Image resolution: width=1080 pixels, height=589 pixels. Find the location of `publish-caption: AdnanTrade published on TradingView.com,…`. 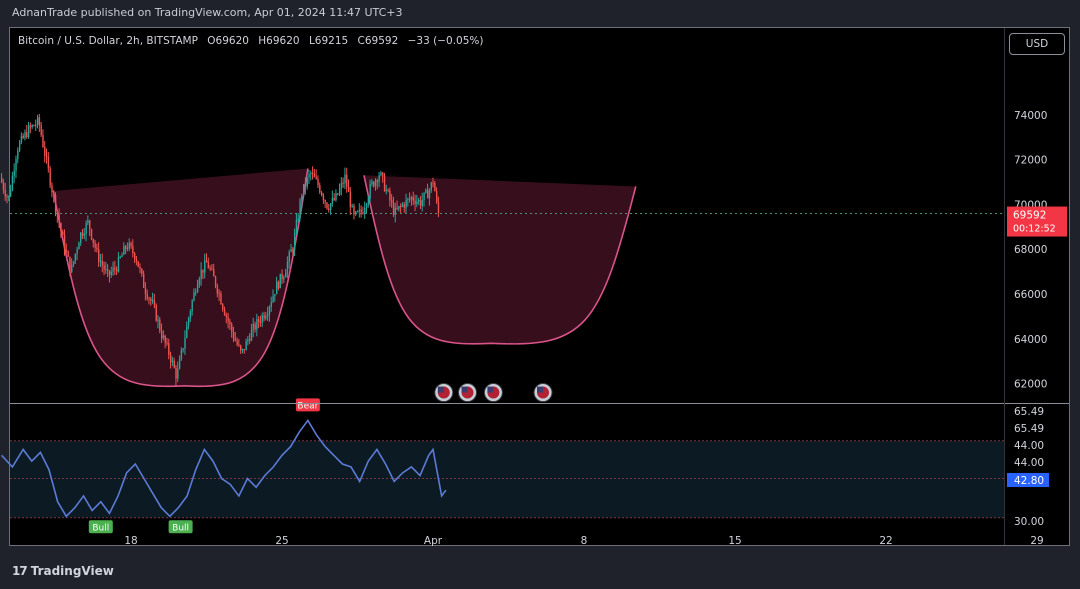

publish-caption: AdnanTrade published on TradingView.com,… is located at coordinates (207, 12).